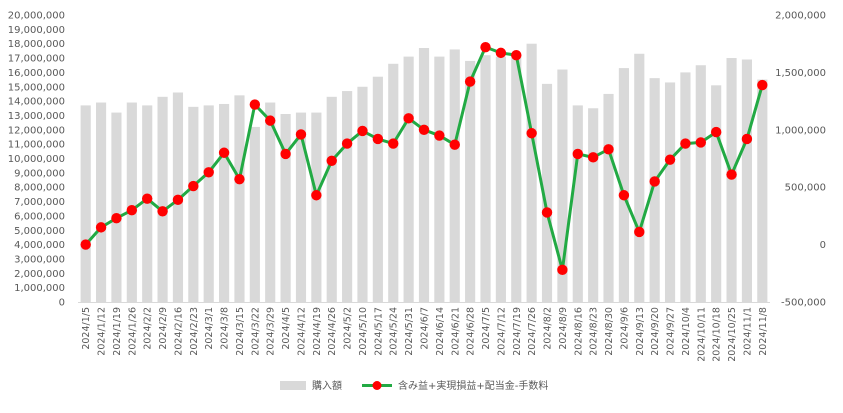 This screenshot has width=843, height=413. I want to click on line-point-2024/5/2, so click(347, 143).